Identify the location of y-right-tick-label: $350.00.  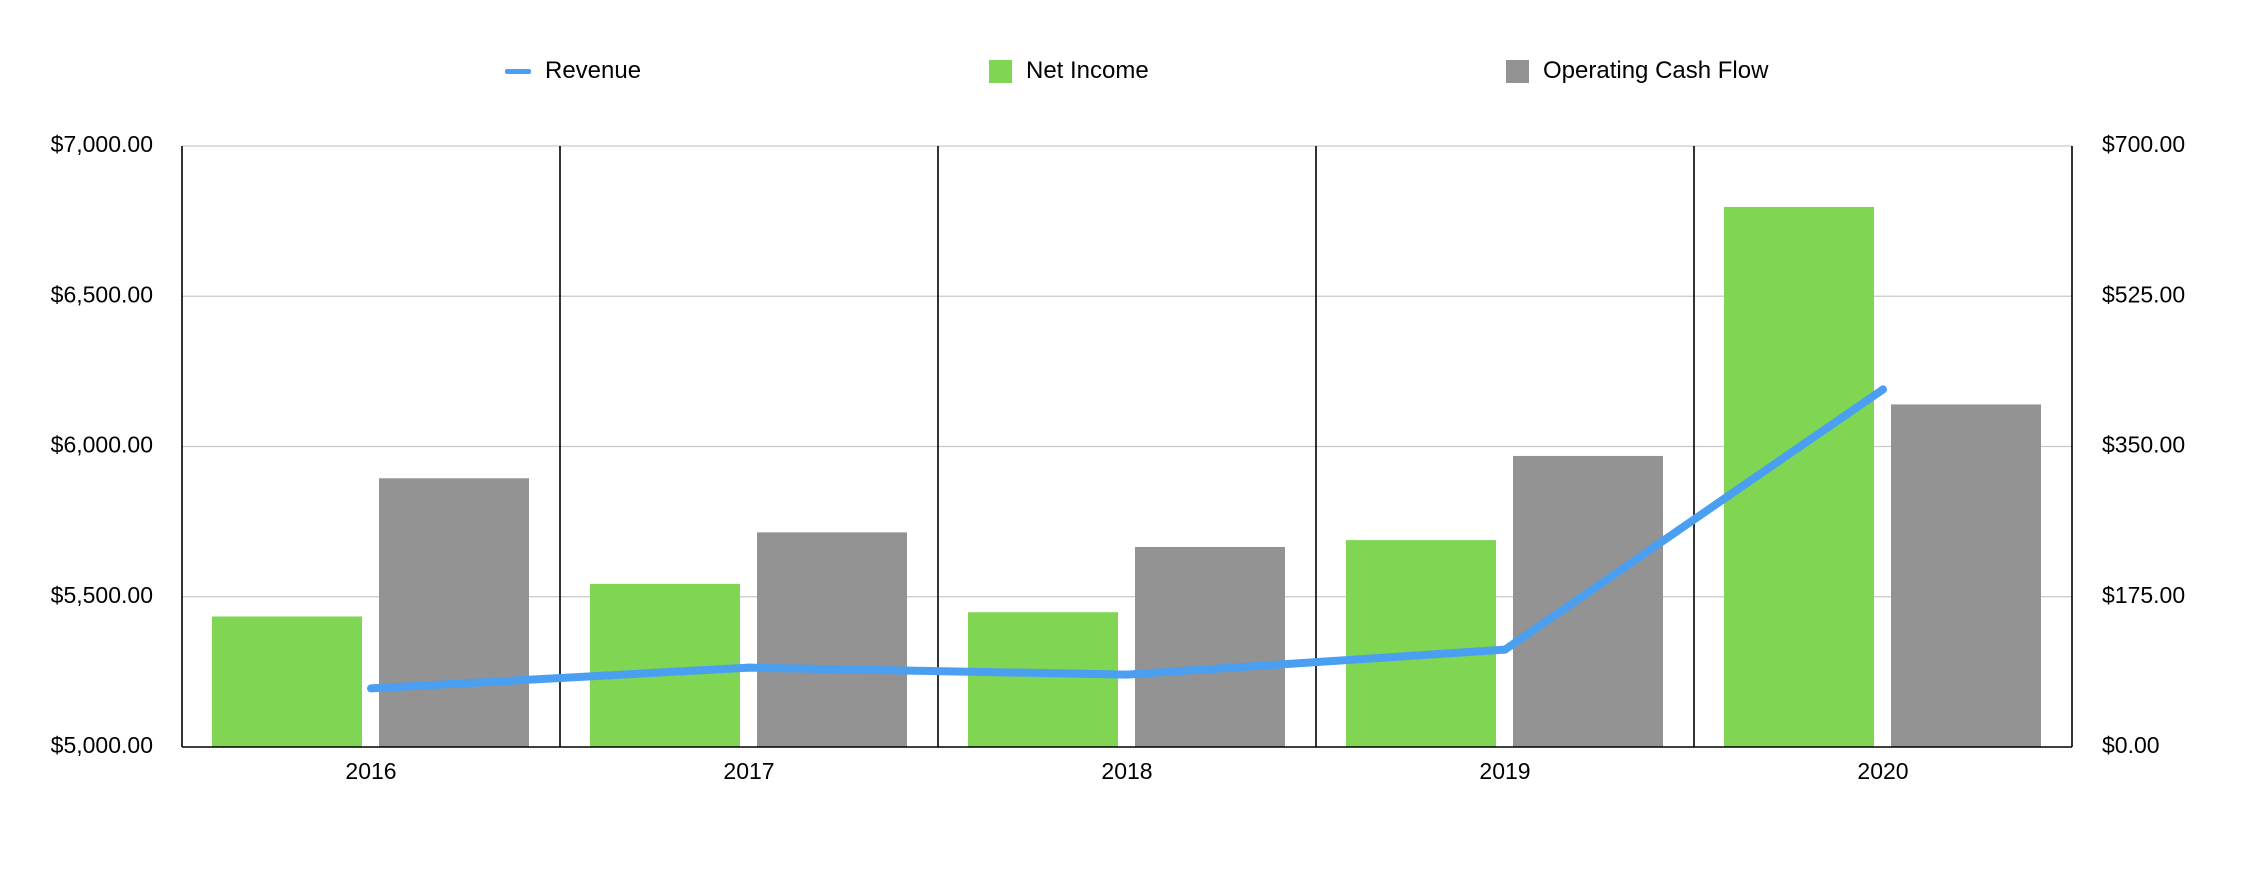
(2143, 445).